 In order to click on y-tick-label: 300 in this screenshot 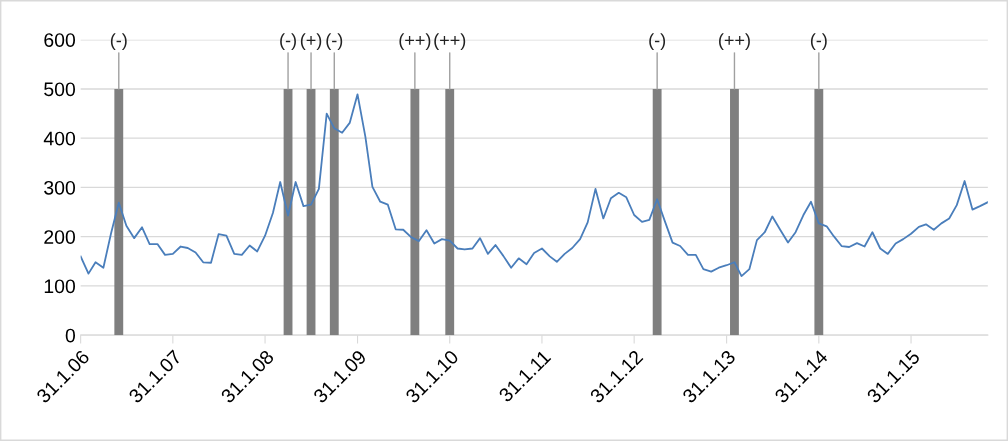, I will do `click(60, 187)`.